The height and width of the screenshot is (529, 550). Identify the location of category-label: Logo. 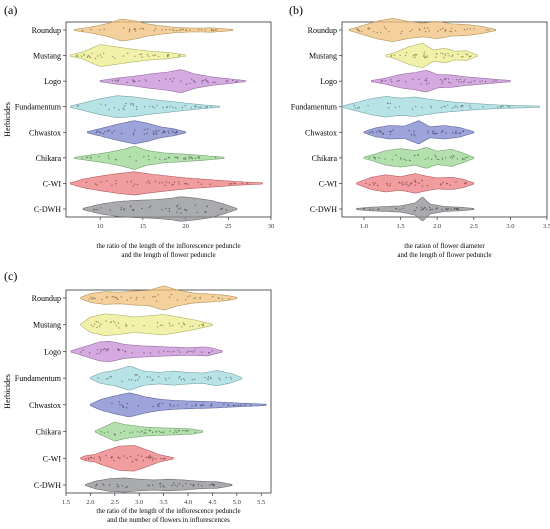
(328, 81).